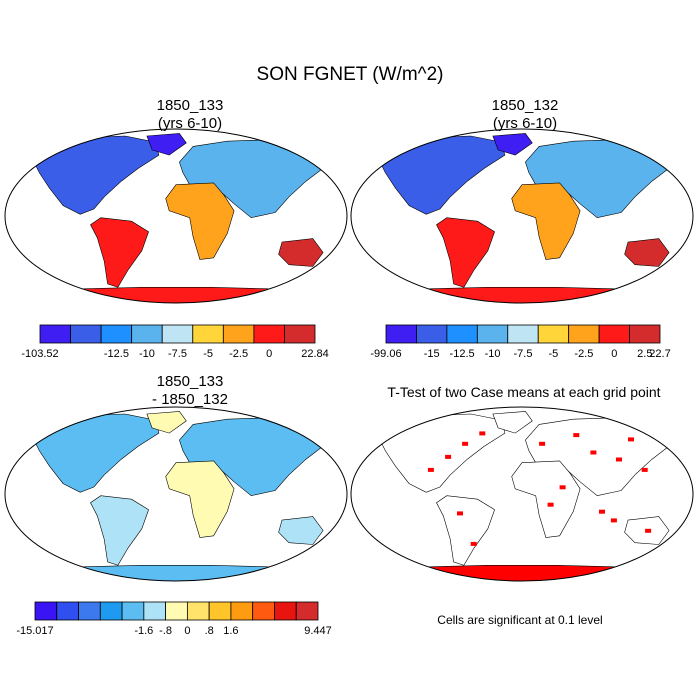 The image size is (700, 700). Describe the element at coordinates (238, 354) in the screenshot. I see `colorbar-tick-label: -2.5` at that location.